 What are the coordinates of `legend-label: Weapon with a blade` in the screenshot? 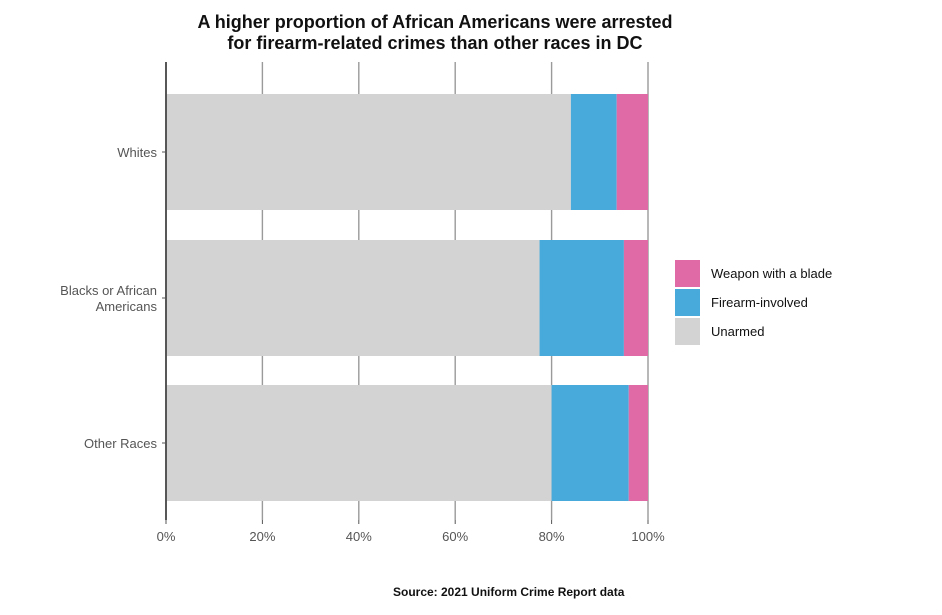 It's located at (772, 273).